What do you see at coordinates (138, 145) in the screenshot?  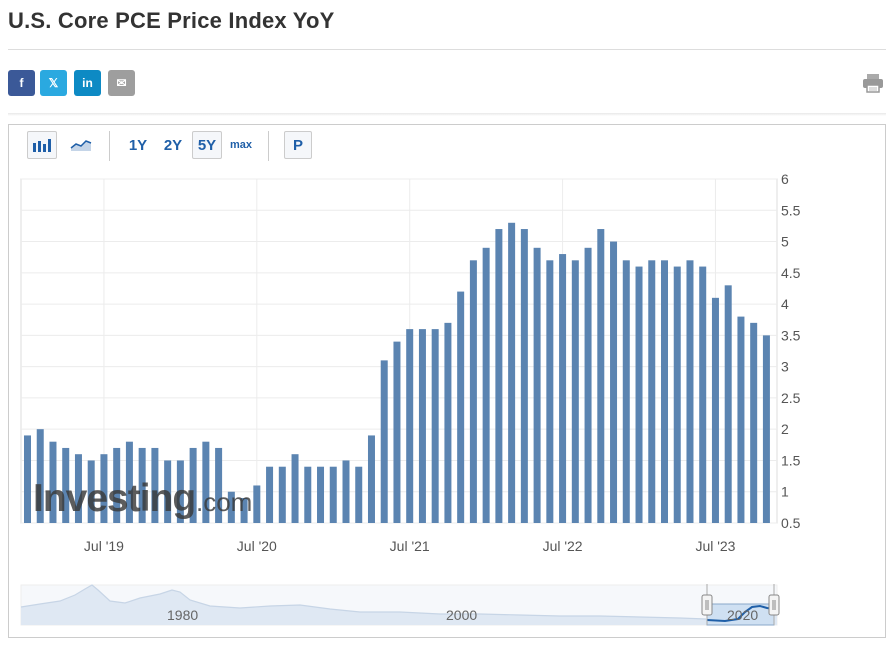 I see `range-1y-button: 1Y` at bounding box center [138, 145].